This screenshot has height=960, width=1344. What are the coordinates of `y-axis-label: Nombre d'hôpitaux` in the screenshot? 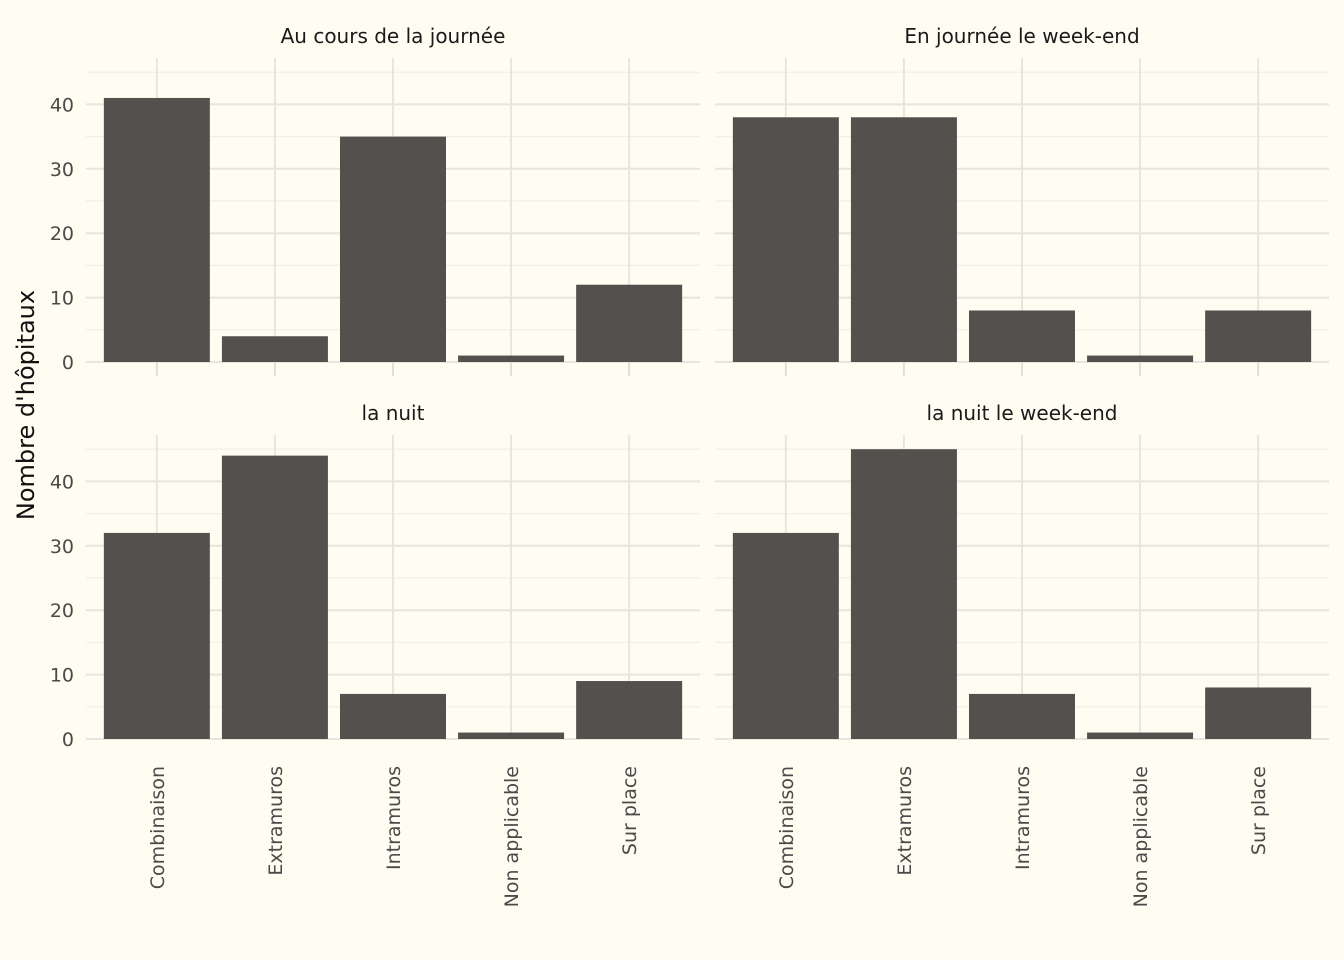 It's located at (26, 405).